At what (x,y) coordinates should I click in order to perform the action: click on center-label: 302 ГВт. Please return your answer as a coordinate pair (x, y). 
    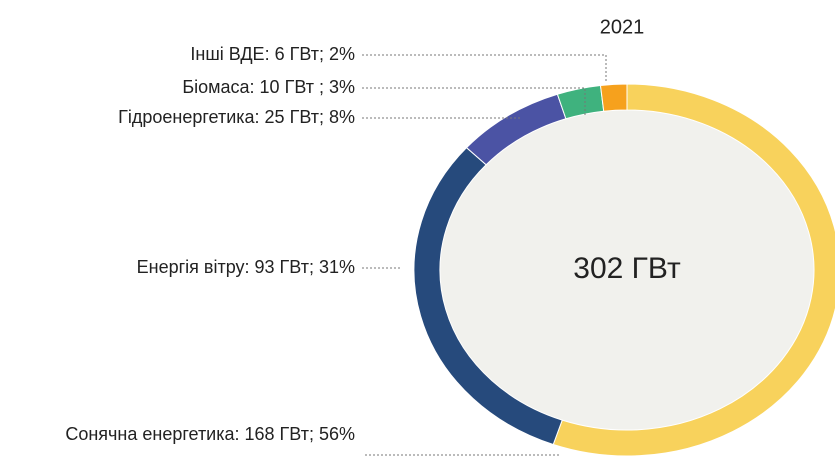
    Looking at the image, I should click on (627, 268).